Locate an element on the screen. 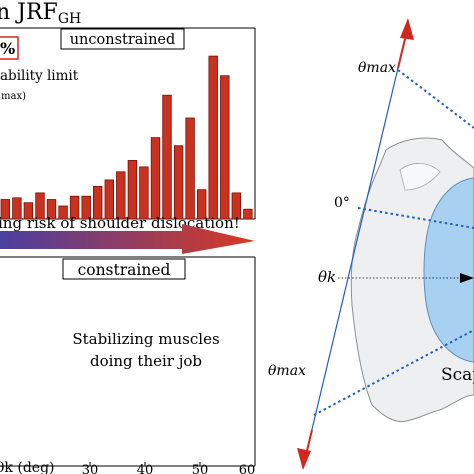  theta-max-top-ray is located at coordinates (435, 99).